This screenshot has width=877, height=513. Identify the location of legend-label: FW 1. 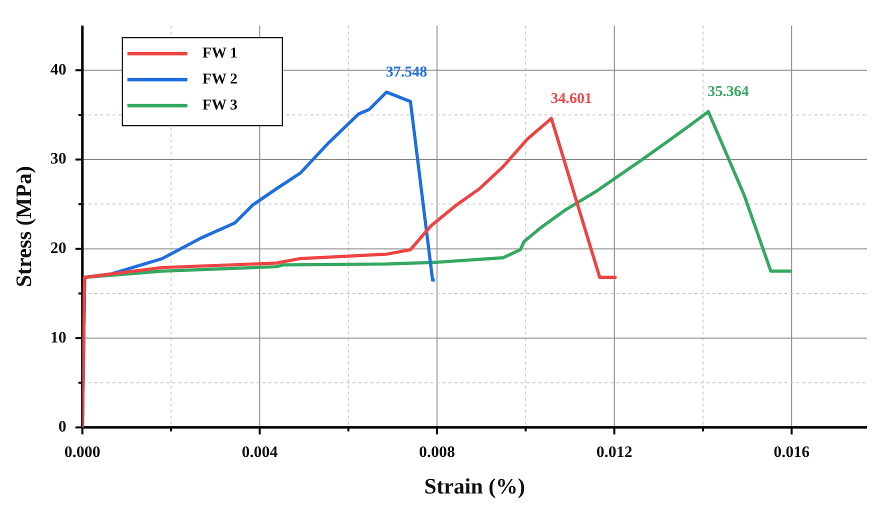
(220, 53).